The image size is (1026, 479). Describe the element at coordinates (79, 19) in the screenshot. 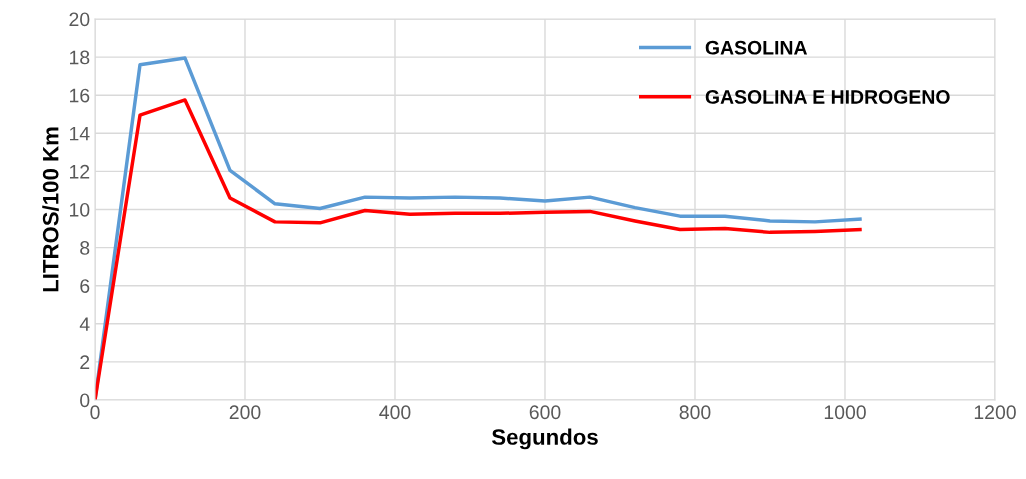

I see `y-tick-label: 20` at that location.